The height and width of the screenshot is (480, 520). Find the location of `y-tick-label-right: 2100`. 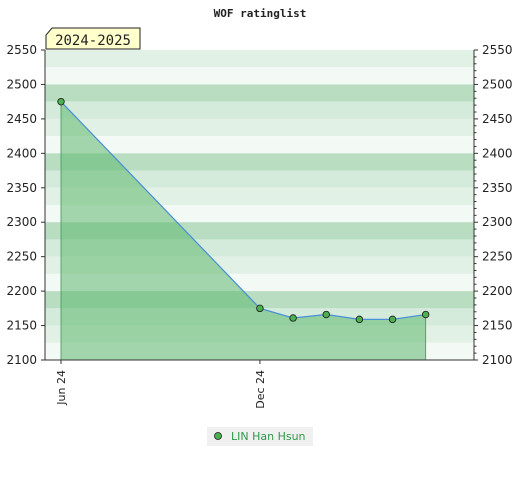

y-tick-label-right: 2100 is located at coordinates (497, 360).